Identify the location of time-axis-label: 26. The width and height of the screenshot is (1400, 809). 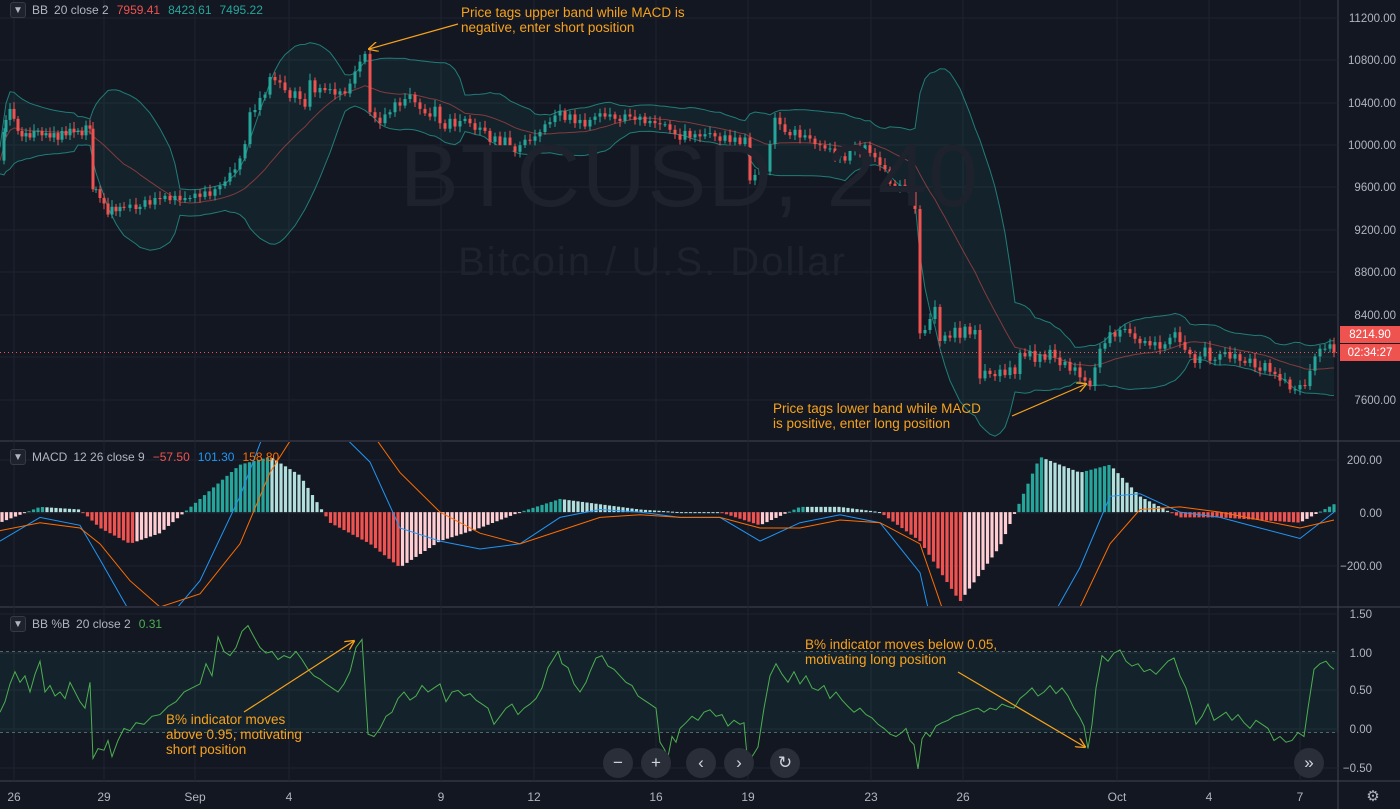
(963, 797).